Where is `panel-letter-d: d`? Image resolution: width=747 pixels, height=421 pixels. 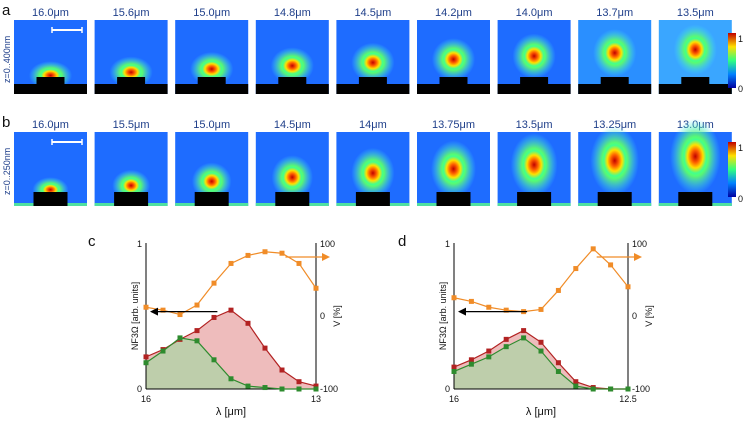 panel-letter-d: d is located at coordinates (402, 241).